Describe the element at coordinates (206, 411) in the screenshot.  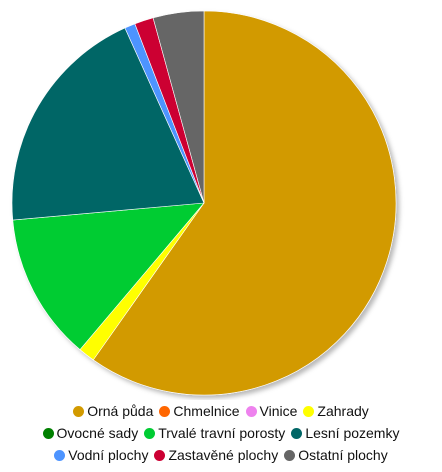
I see `legend-label: Chmelnice` at that location.